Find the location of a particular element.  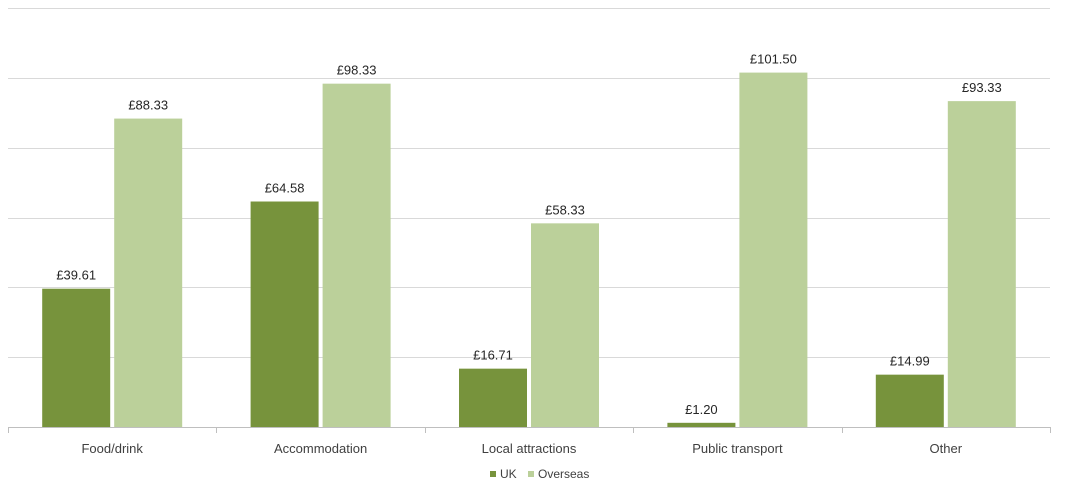

data-label-overseas: £98.33 is located at coordinates (357, 70).